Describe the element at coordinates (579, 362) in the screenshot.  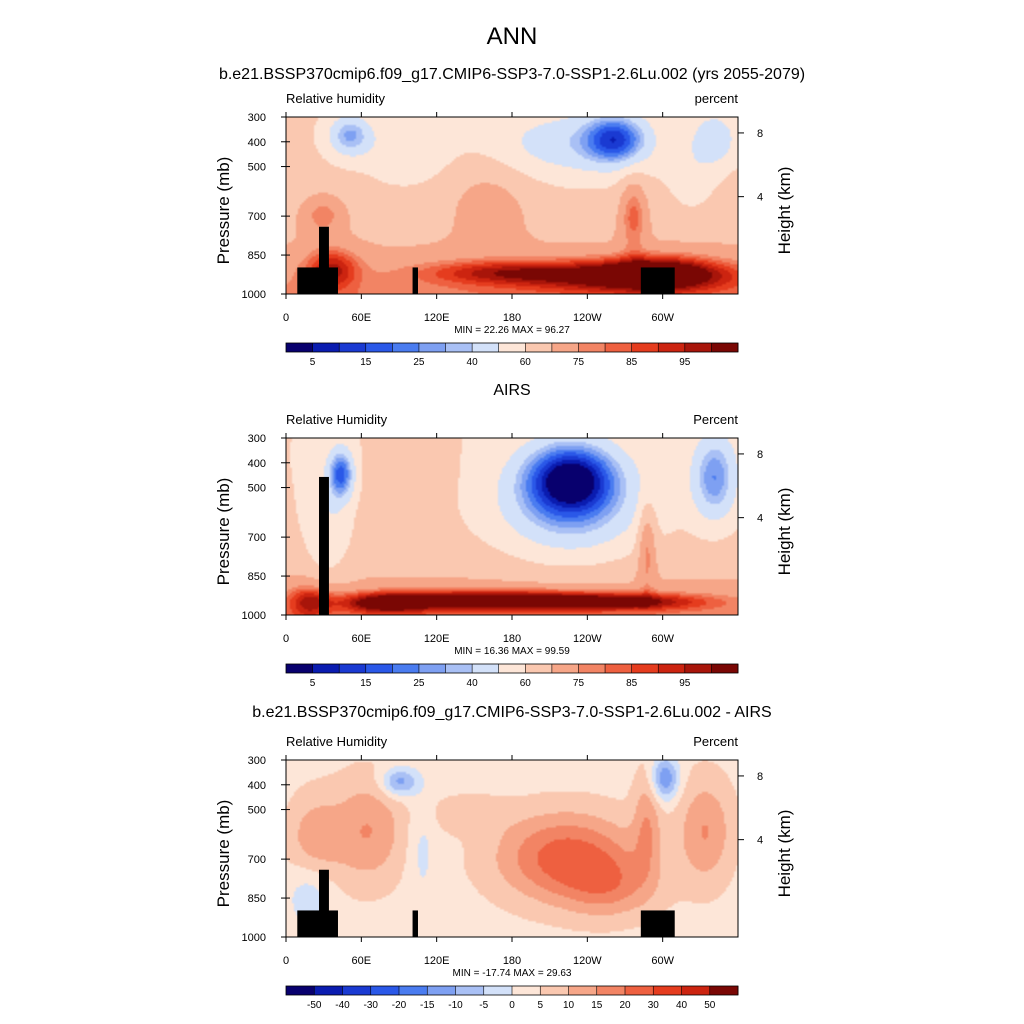
I see `colorbar-label: 75` at that location.